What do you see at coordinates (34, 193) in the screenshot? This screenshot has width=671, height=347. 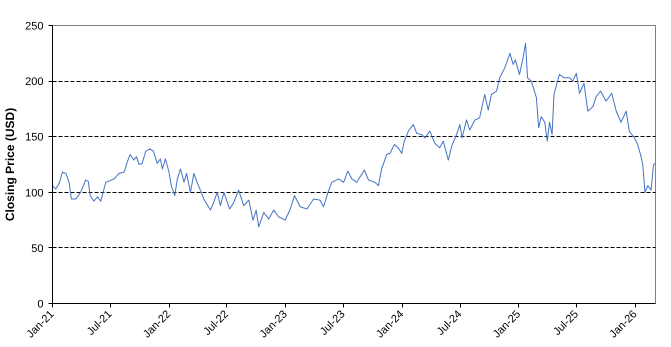 I see `y-tick-label: 100` at bounding box center [34, 193].